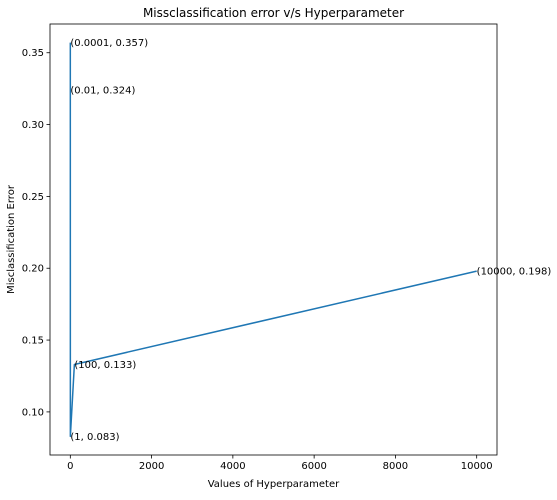 The width and height of the screenshot is (557, 500). Describe the element at coordinates (33, 197) in the screenshot. I see `y-tick-label: 0.25` at that location.